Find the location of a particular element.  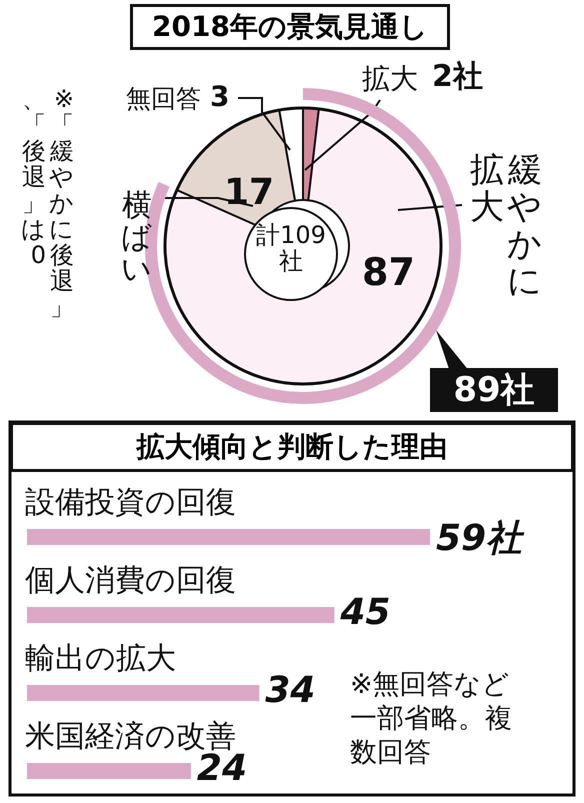

data-label: 59社 is located at coordinates (479, 539).